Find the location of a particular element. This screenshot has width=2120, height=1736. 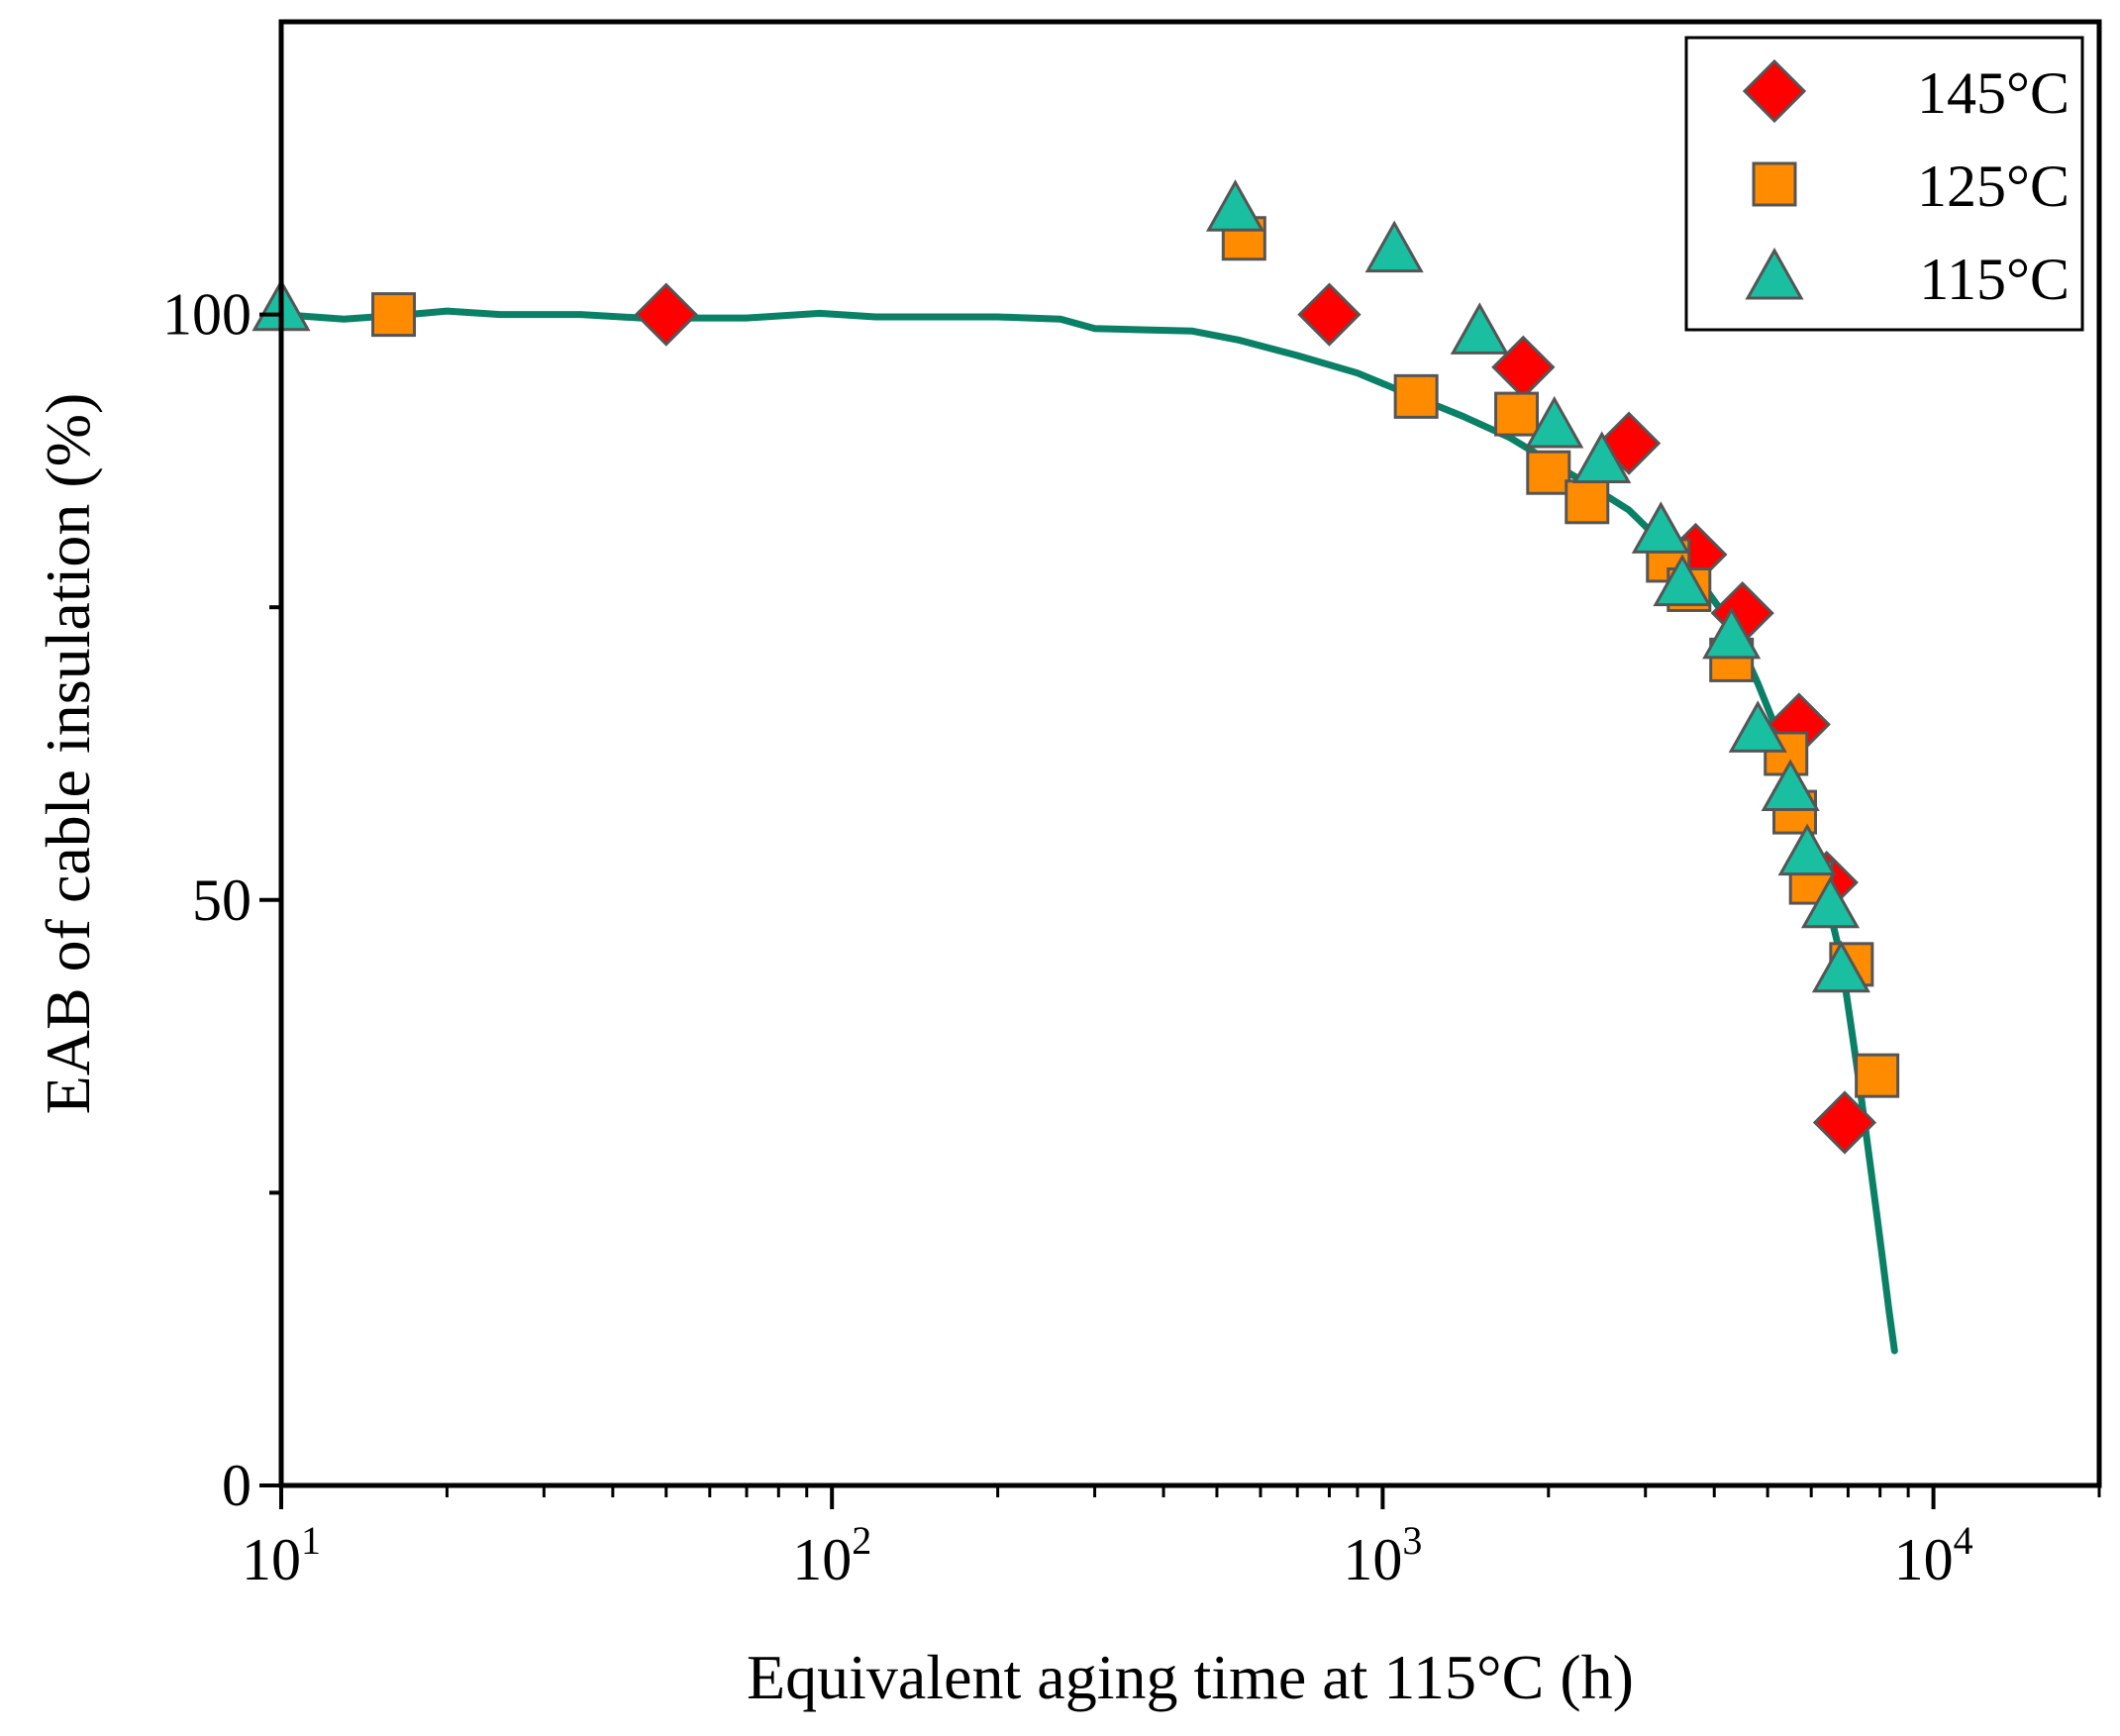

x-axis-label: Equivalent aging time at 115°C (h) is located at coordinates (1190, 1677).